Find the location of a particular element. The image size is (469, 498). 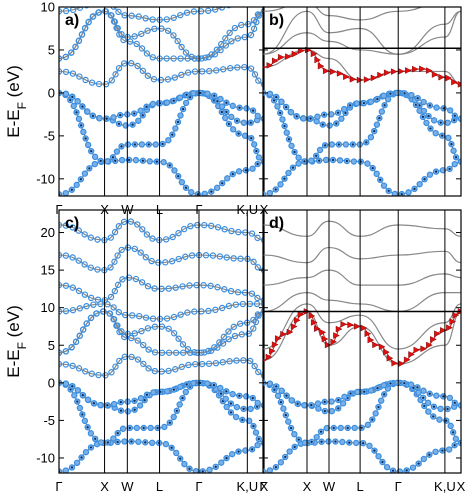

y-tick-label: -10 is located at coordinates (45, 178).